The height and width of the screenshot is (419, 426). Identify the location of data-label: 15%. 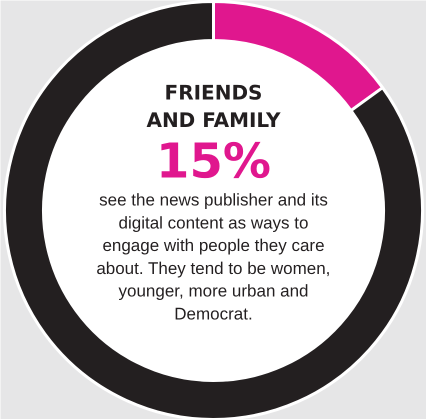
(213, 162).